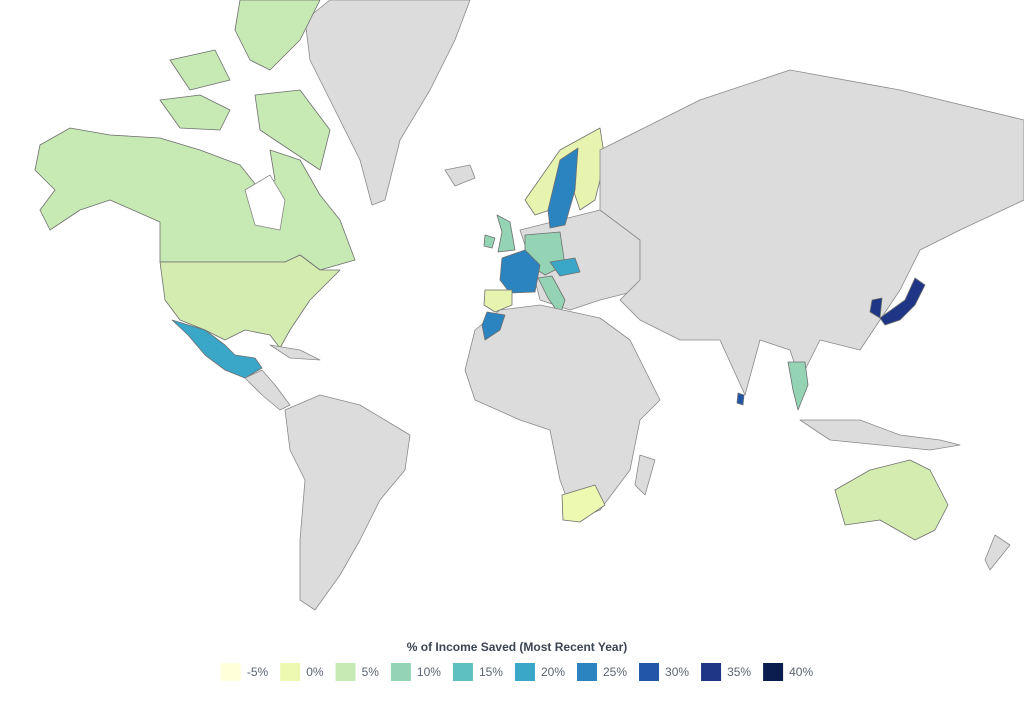  I want to click on legend-label: 15%, so click(491, 672).